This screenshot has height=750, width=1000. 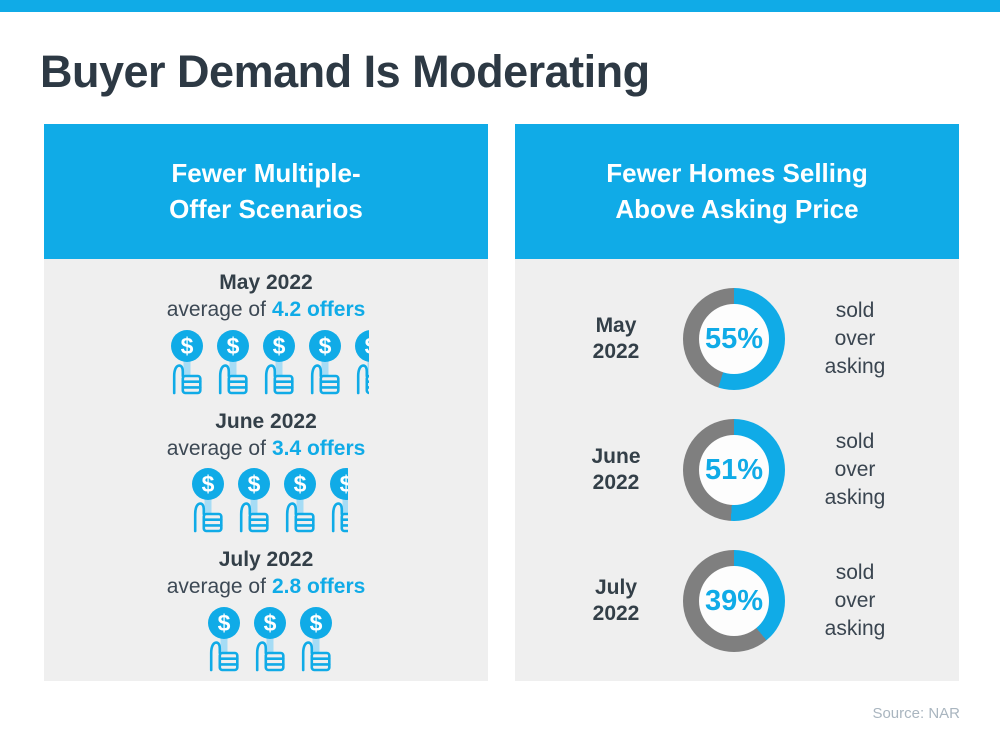 What do you see at coordinates (737, 208) in the screenshot?
I see `asking-header-line2: Above Asking Price` at bounding box center [737, 208].